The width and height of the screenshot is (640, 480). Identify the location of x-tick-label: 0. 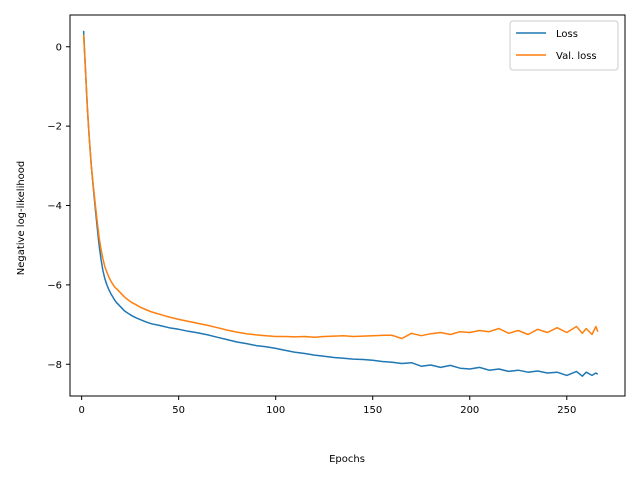
(81, 410).